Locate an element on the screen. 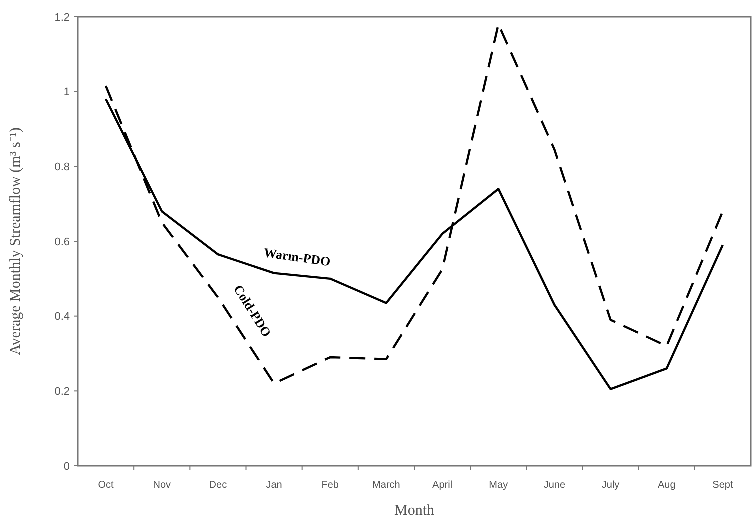  x-tick-label: April is located at coordinates (442, 485).